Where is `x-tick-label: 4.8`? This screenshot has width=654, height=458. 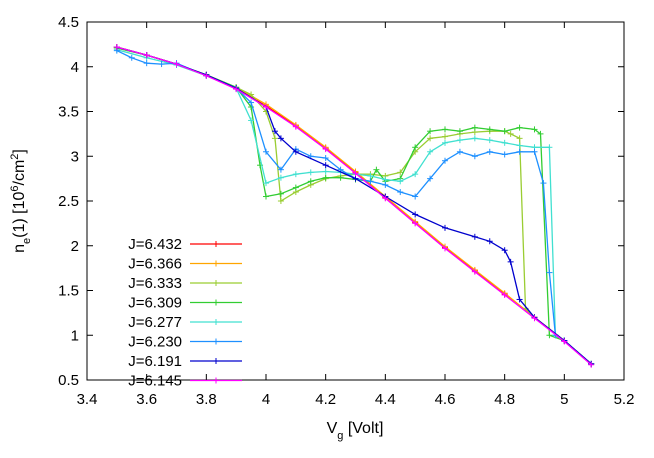 x-tick-label: 4.8 is located at coordinates (504, 399).